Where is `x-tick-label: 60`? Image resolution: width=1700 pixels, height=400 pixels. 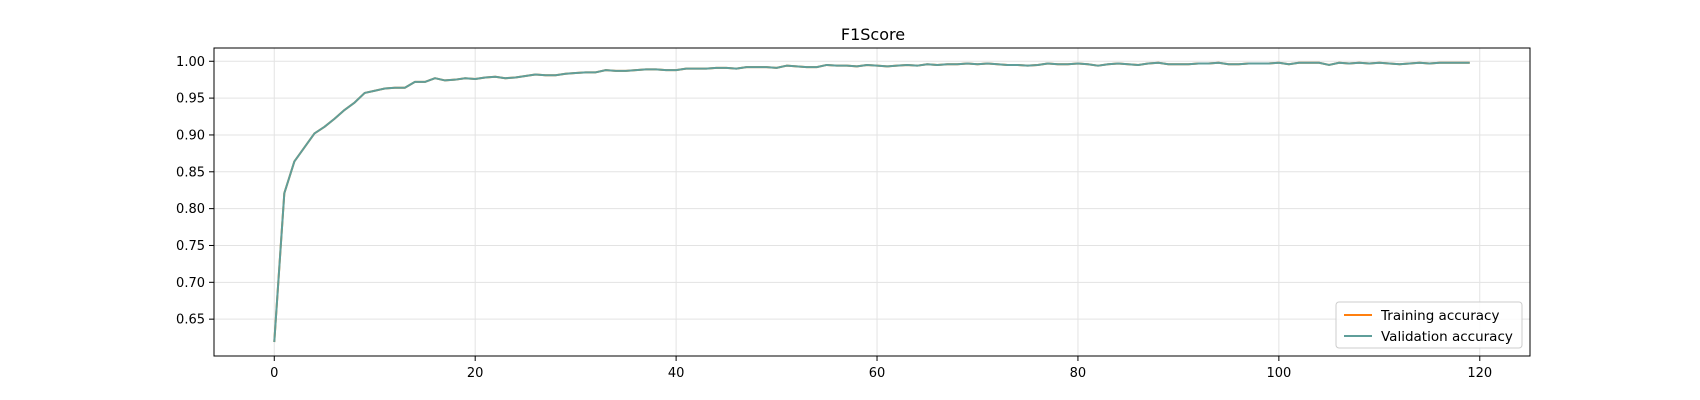
x-tick-label: 60 is located at coordinates (877, 373).